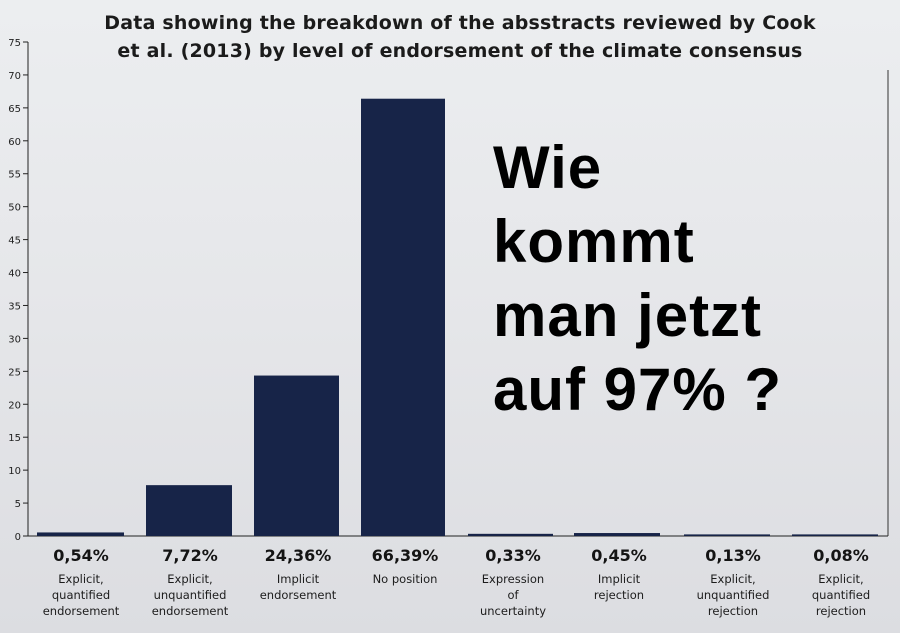 The image size is (900, 633). Describe the element at coordinates (733, 595) in the screenshot. I see `x-tick-label: Explicit, unquantified rejection` at that location.